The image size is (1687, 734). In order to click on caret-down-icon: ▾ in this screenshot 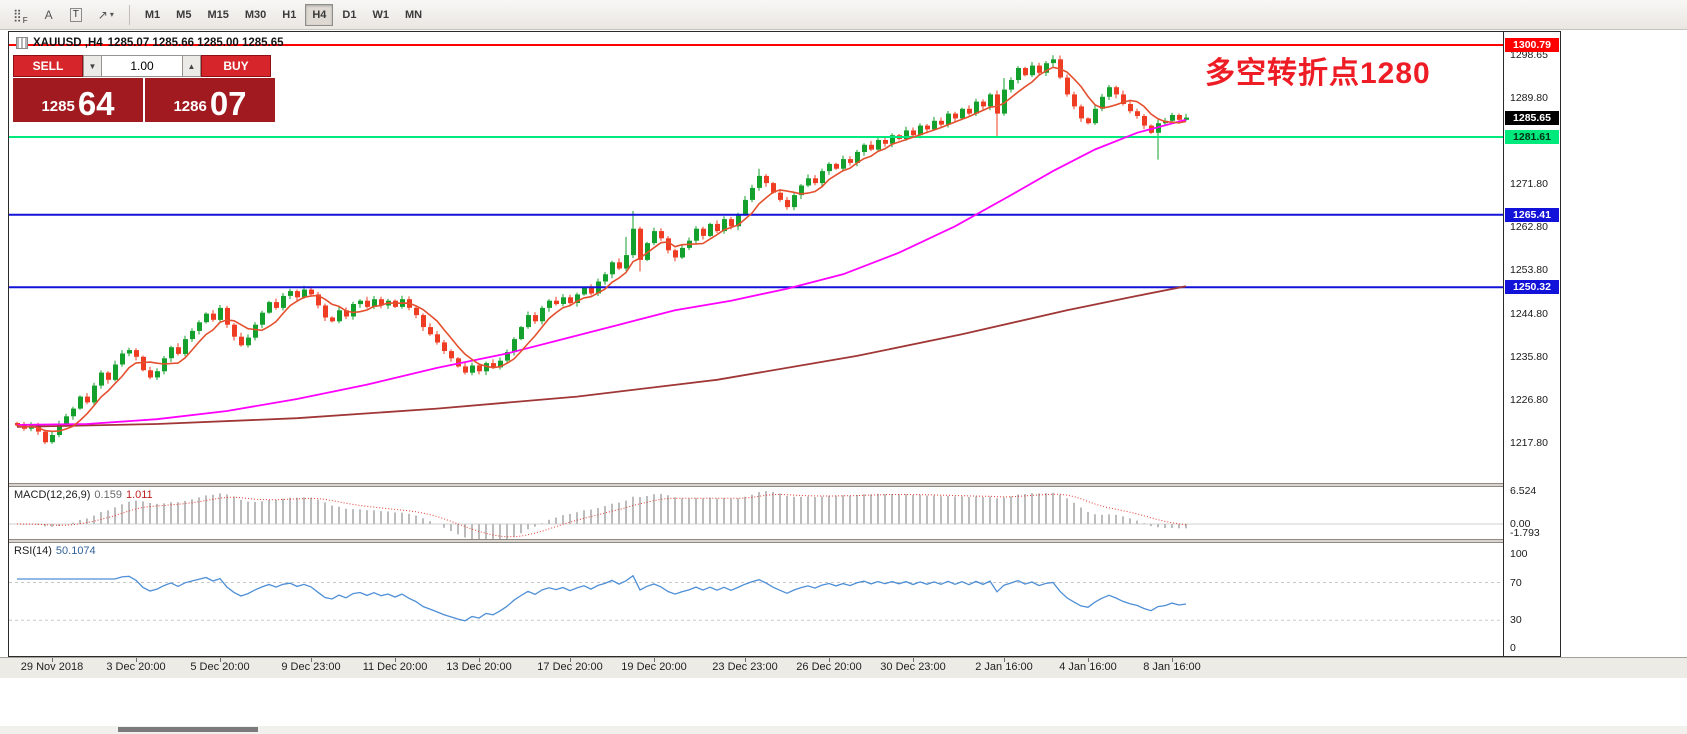, I will do `click(111, 14)`.